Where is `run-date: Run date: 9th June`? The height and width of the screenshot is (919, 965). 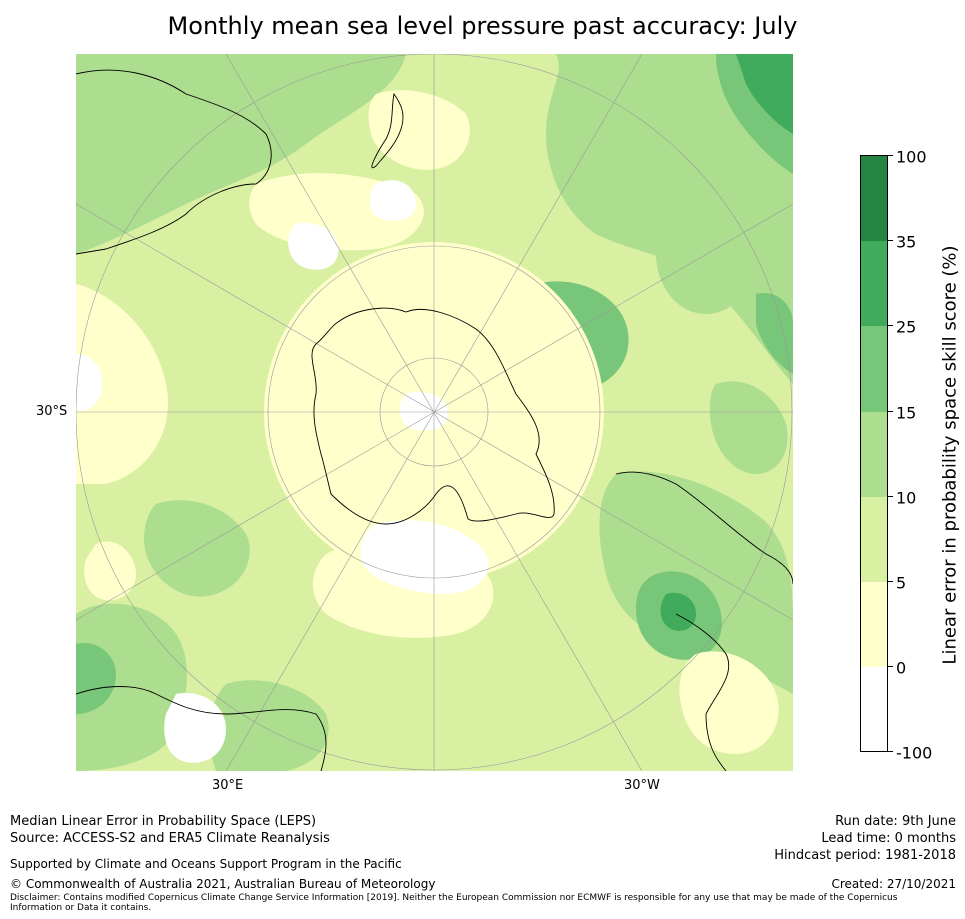
run-date: Run date: 9th June is located at coordinates (895, 821).